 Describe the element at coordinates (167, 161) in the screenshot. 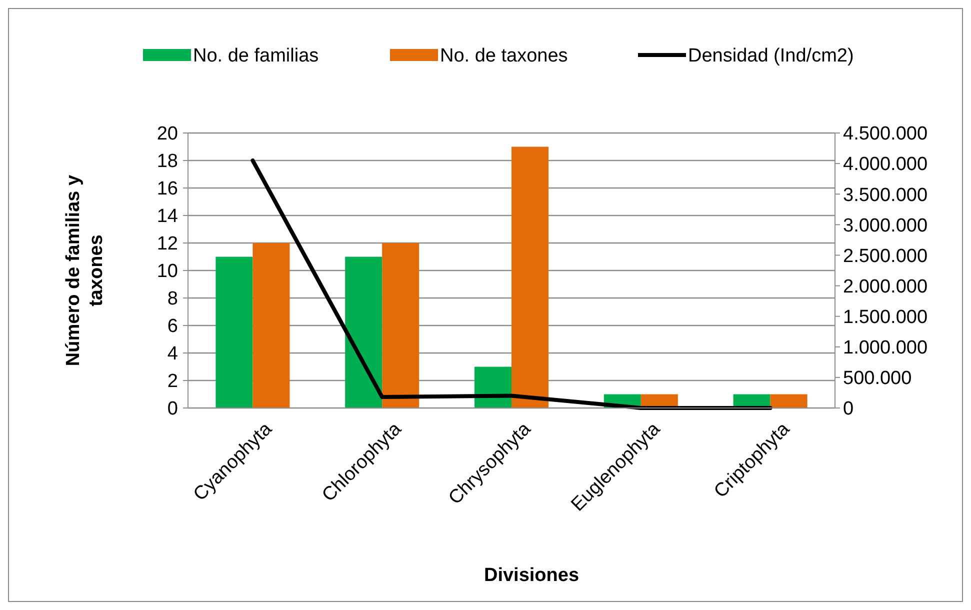

I see `y-tick-label: 18` at that location.